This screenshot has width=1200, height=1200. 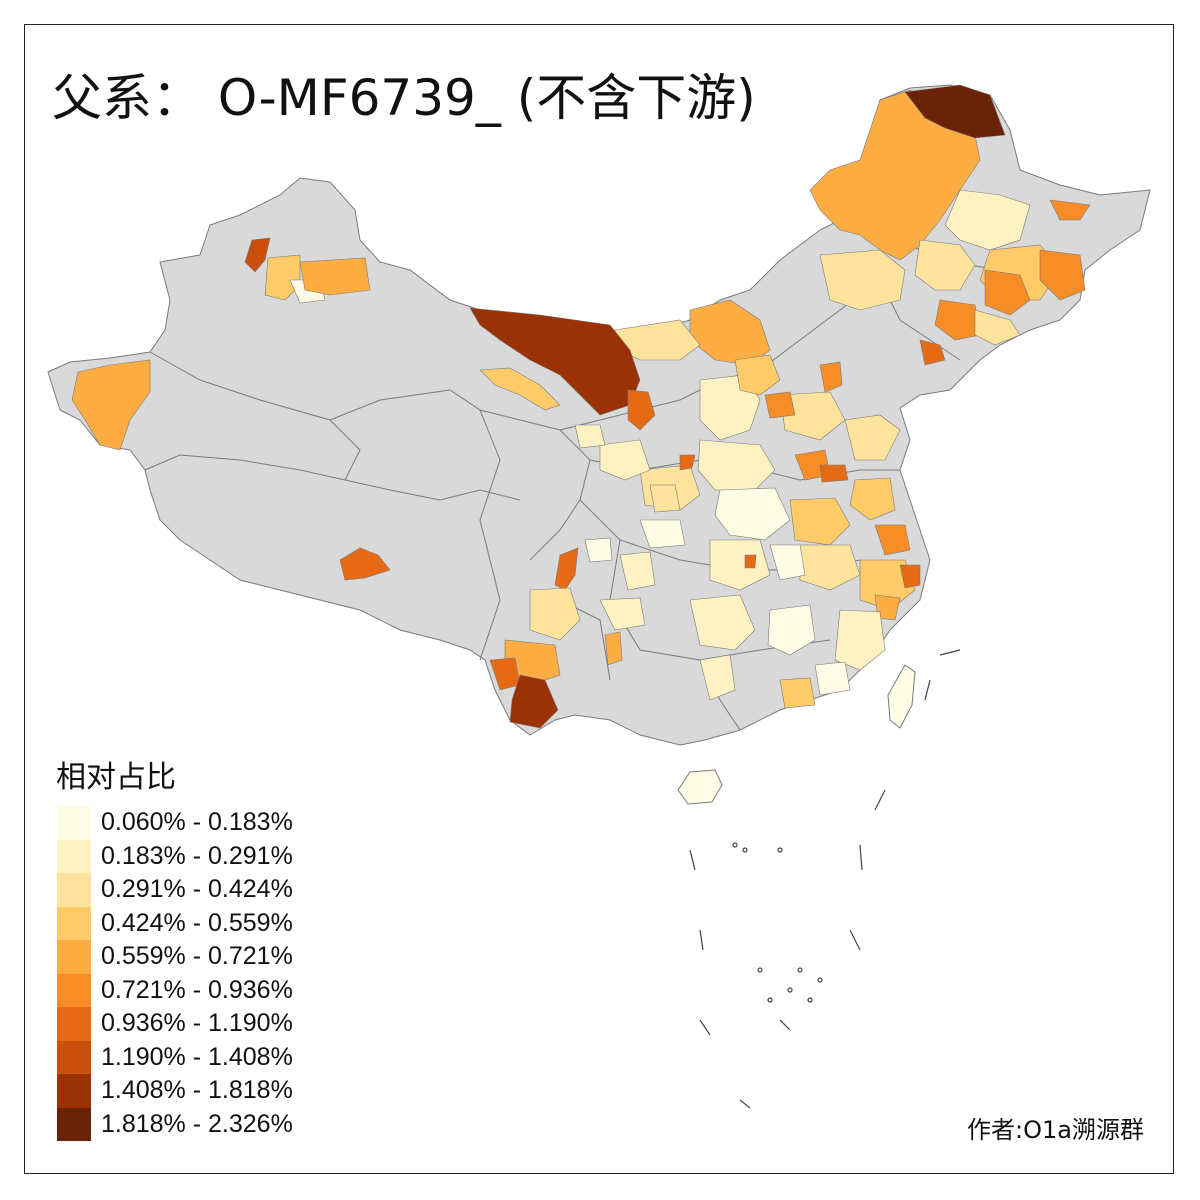 What do you see at coordinates (862, 280) in the screenshot?
I see `region-inner-mongolia-c` at bounding box center [862, 280].